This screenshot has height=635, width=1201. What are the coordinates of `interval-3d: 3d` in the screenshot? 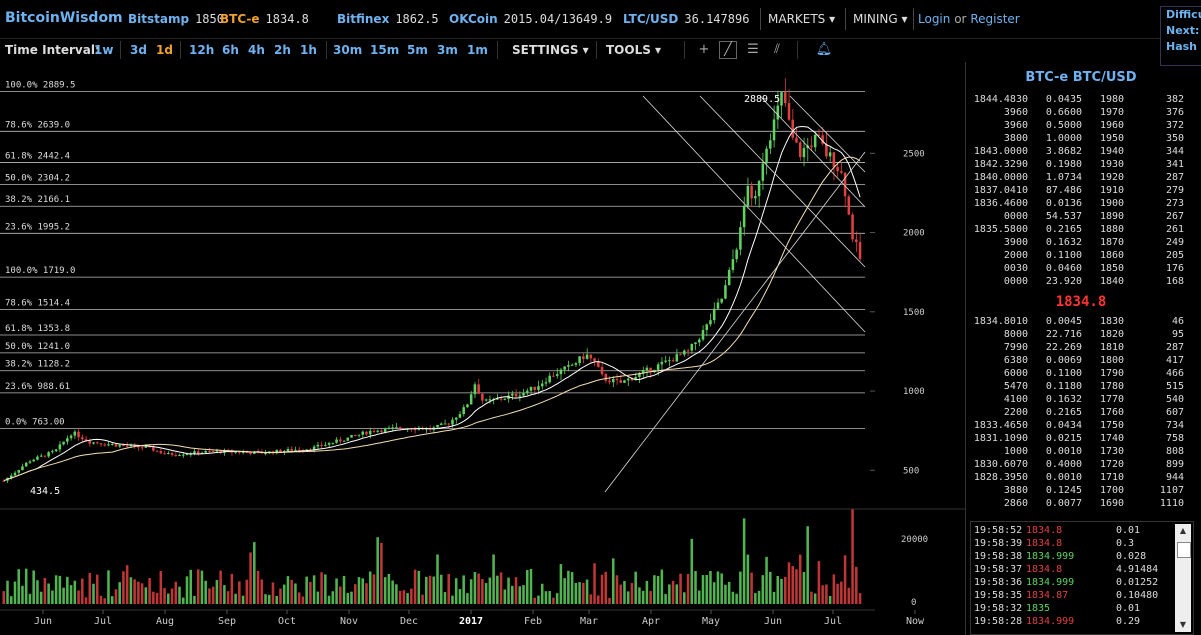 It's located at (138, 50).